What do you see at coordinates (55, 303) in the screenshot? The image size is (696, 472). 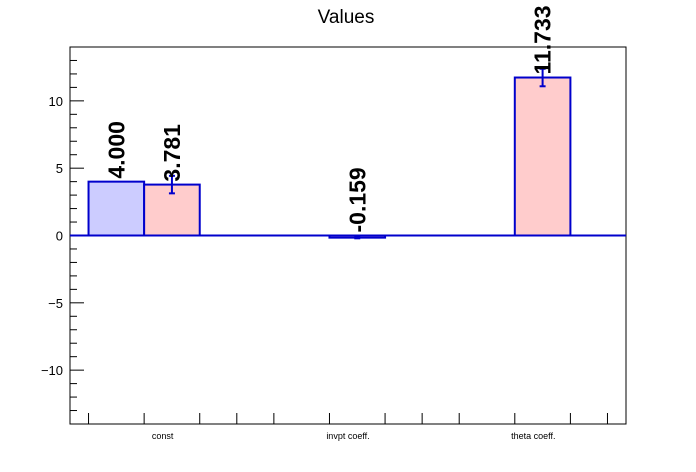 I see `y-tick-label: −5` at bounding box center [55, 303].